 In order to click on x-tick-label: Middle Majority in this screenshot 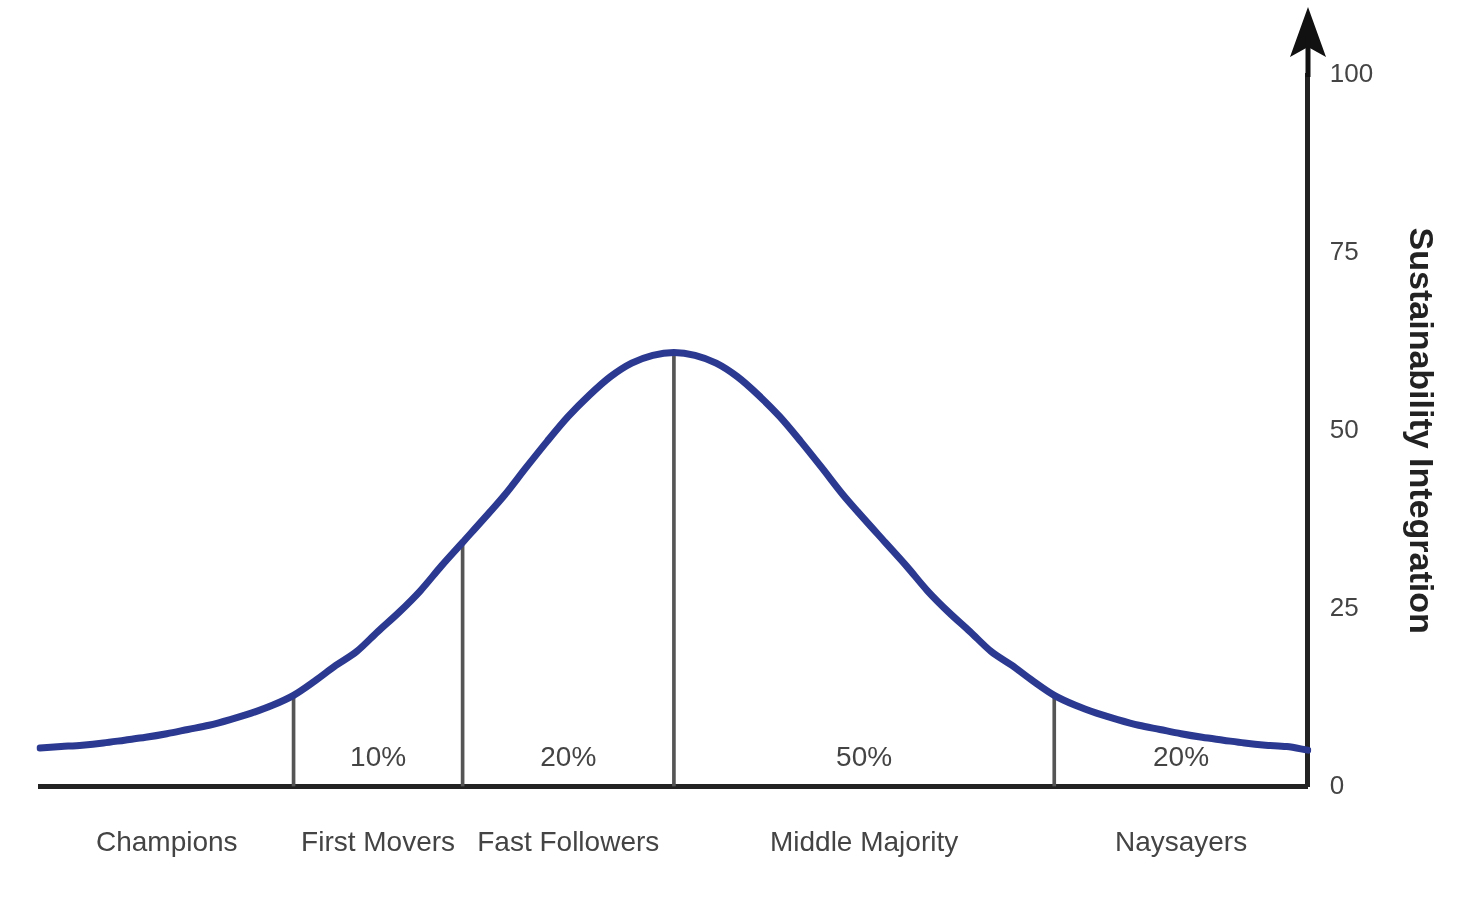, I will do `click(864, 841)`.